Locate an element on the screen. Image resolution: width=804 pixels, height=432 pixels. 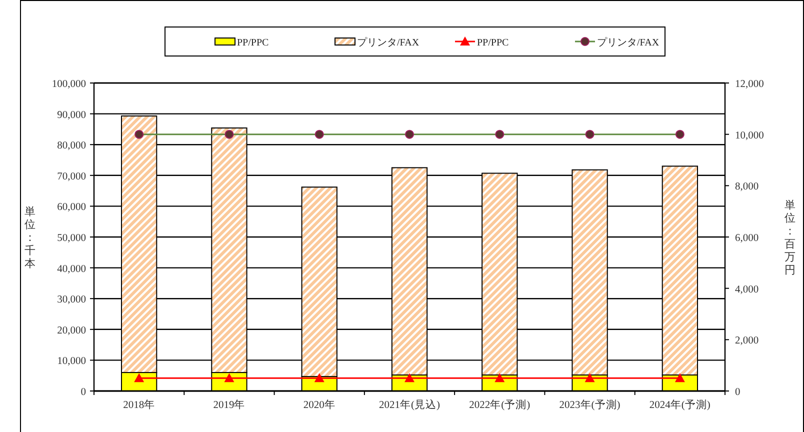
x-tick-label: 2021年(見込) is located at coordinates (409, 404).